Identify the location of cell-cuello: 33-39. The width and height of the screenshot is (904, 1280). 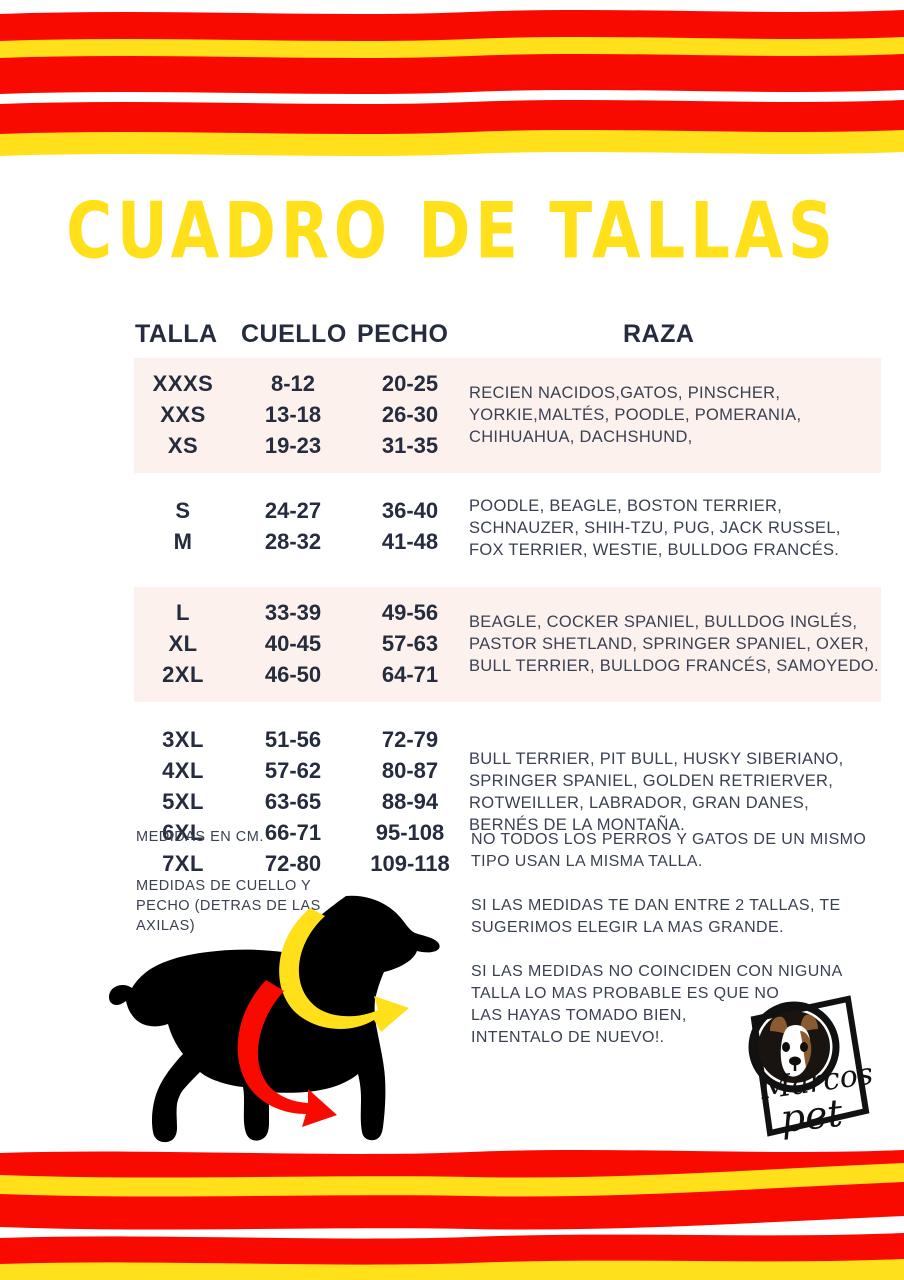
(293, 612).